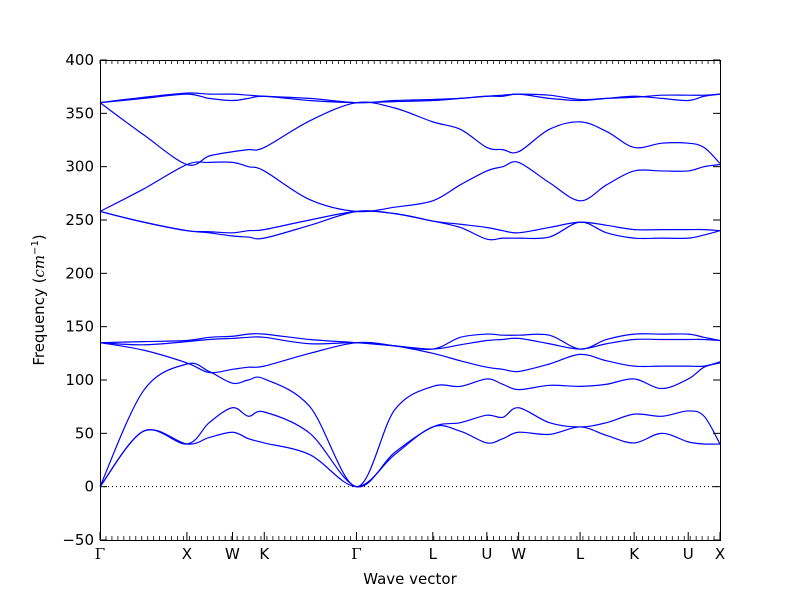 Image resolution: width=800 pixels, height=600 pixels. What do you see at coordinates (79, 167) in the screenshot?
I see `y-tick-label: 300` at bounding box center [79, 167].